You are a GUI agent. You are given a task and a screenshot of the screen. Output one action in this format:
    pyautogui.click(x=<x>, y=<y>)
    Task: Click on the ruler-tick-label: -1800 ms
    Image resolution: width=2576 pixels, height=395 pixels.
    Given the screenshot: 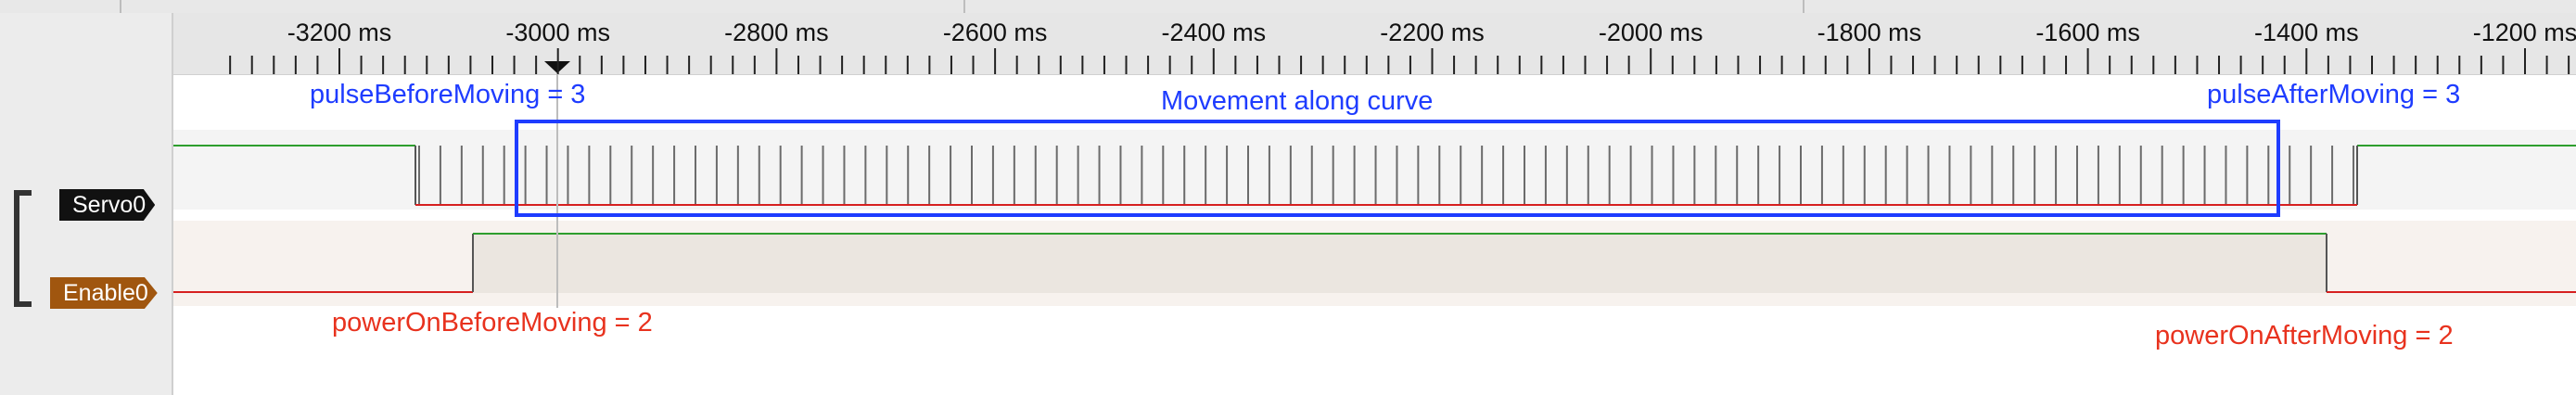 What is the action you would take?
    pyautogui.click(x=1869, y=32)
    